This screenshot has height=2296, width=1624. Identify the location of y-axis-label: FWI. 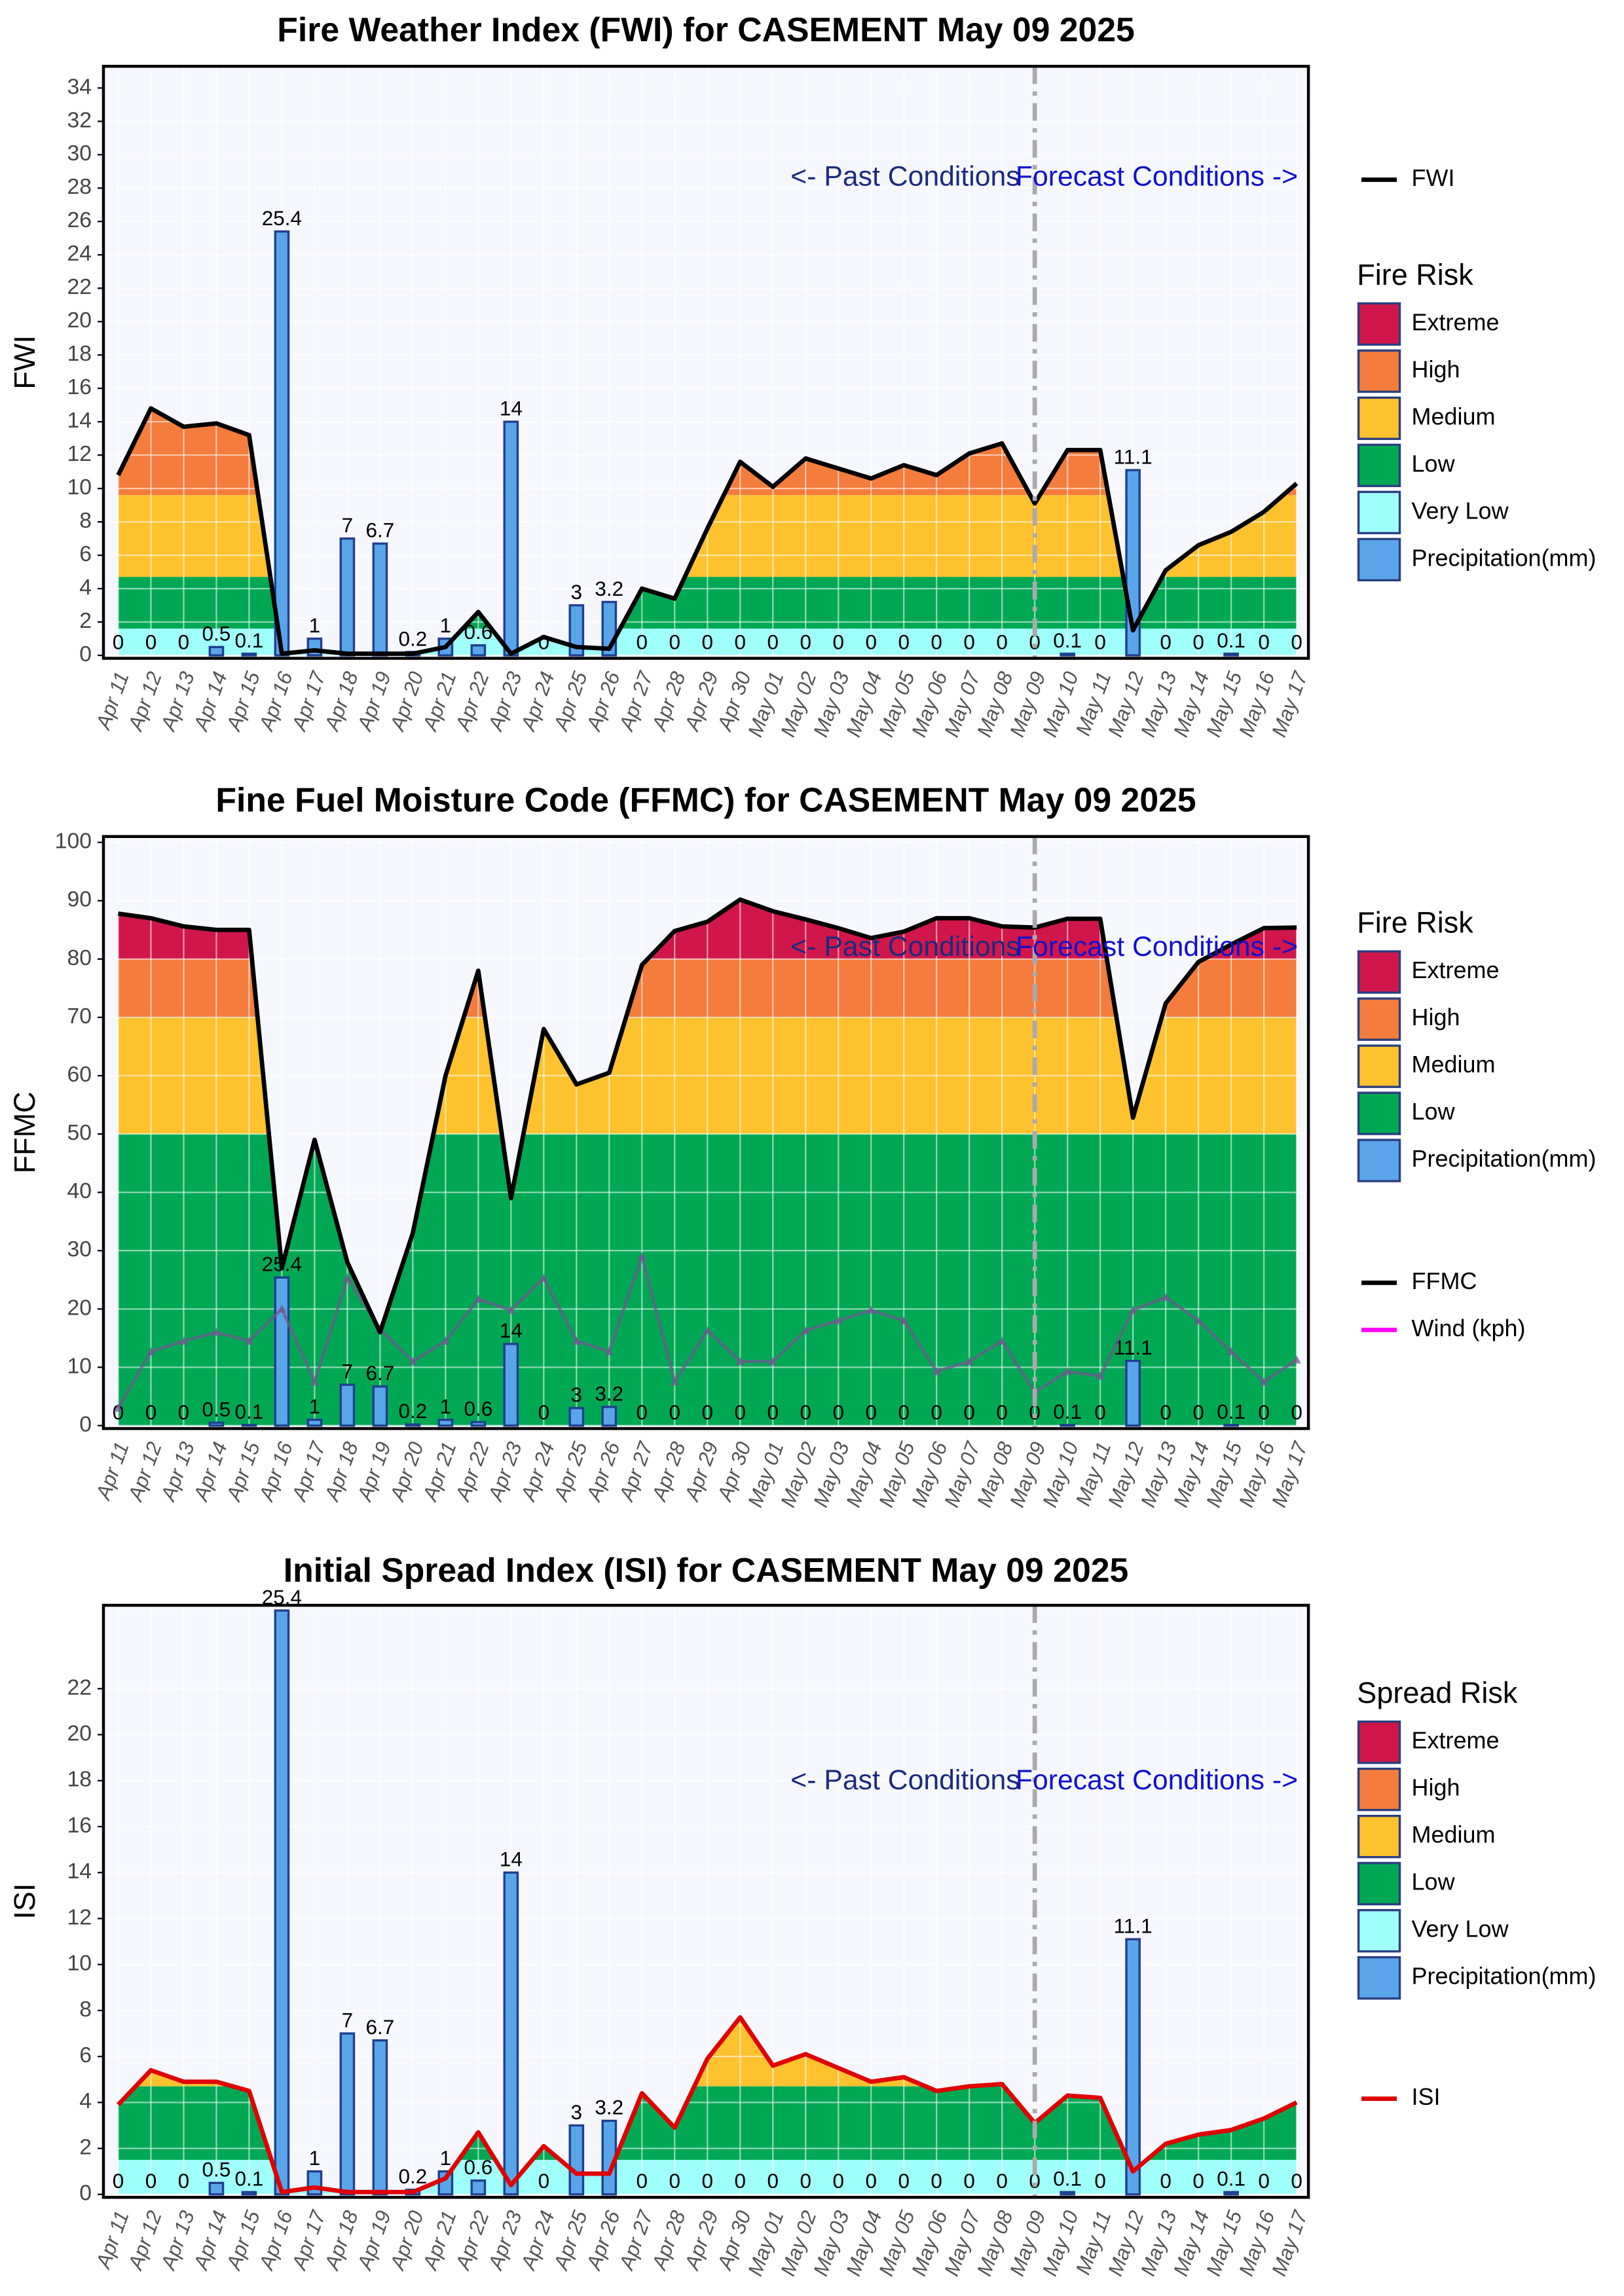
(24, 362).